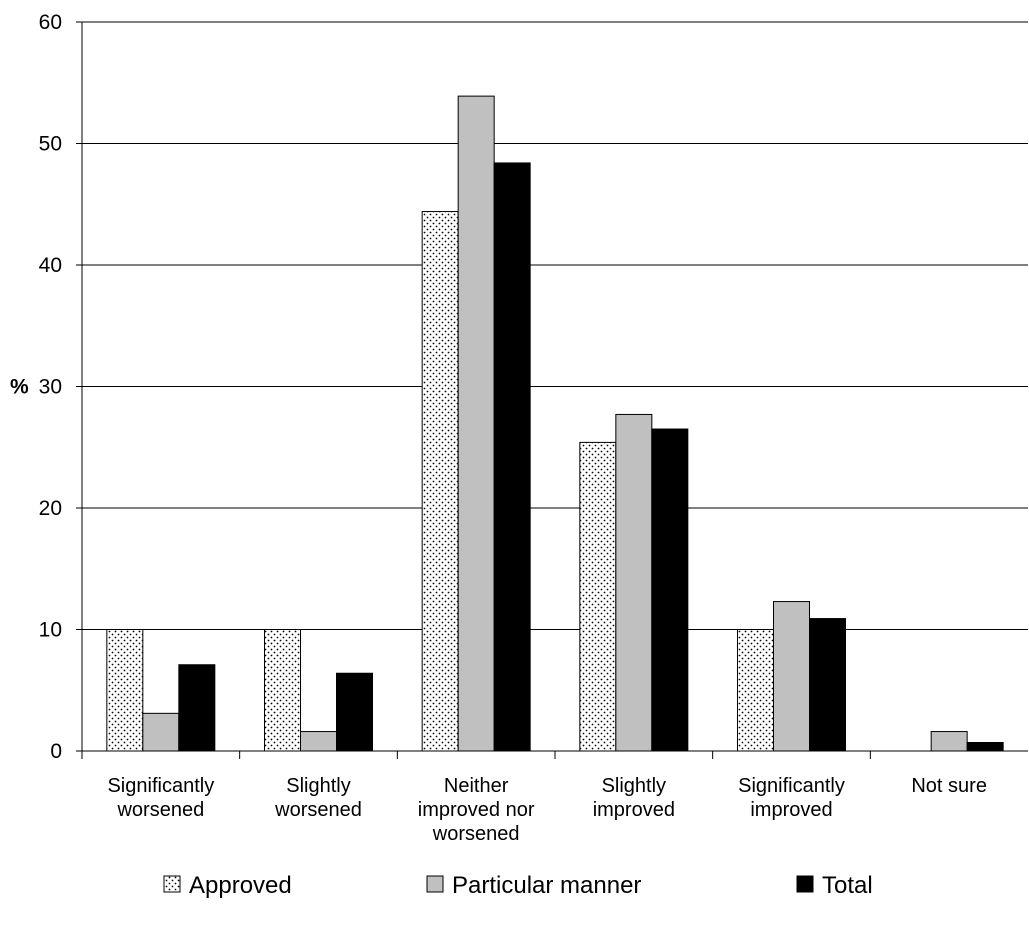  I want to click on category-label: Slightly improved, so click(634, 798).